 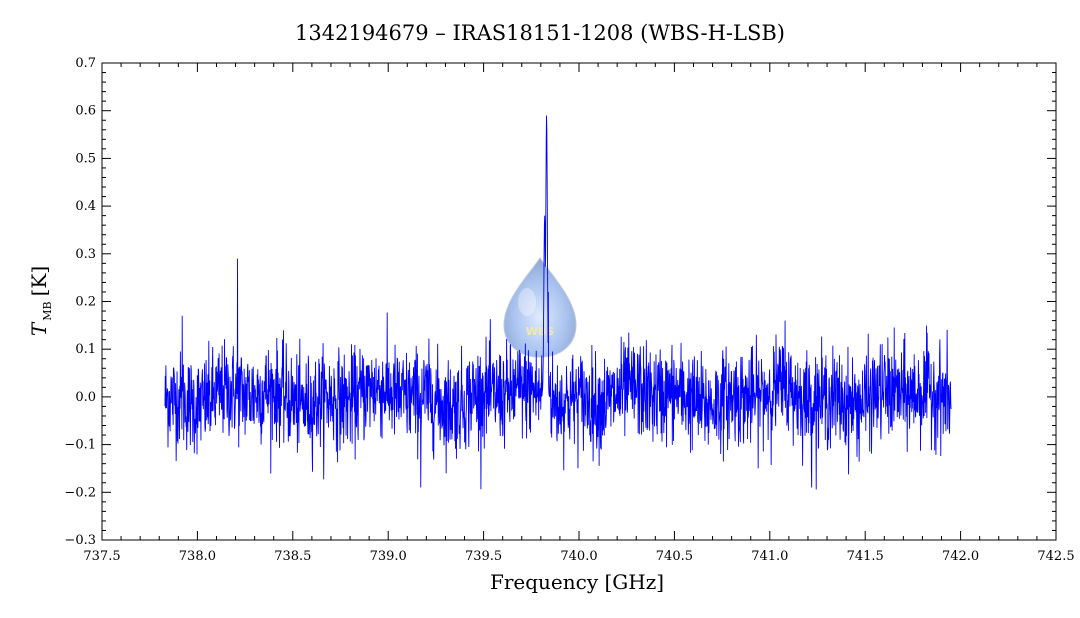 What do you see at coordinates (577, 582) in the screenshot?
I see `x-axis-label: Frequency [GHz]` at bounding box center [577, 582].